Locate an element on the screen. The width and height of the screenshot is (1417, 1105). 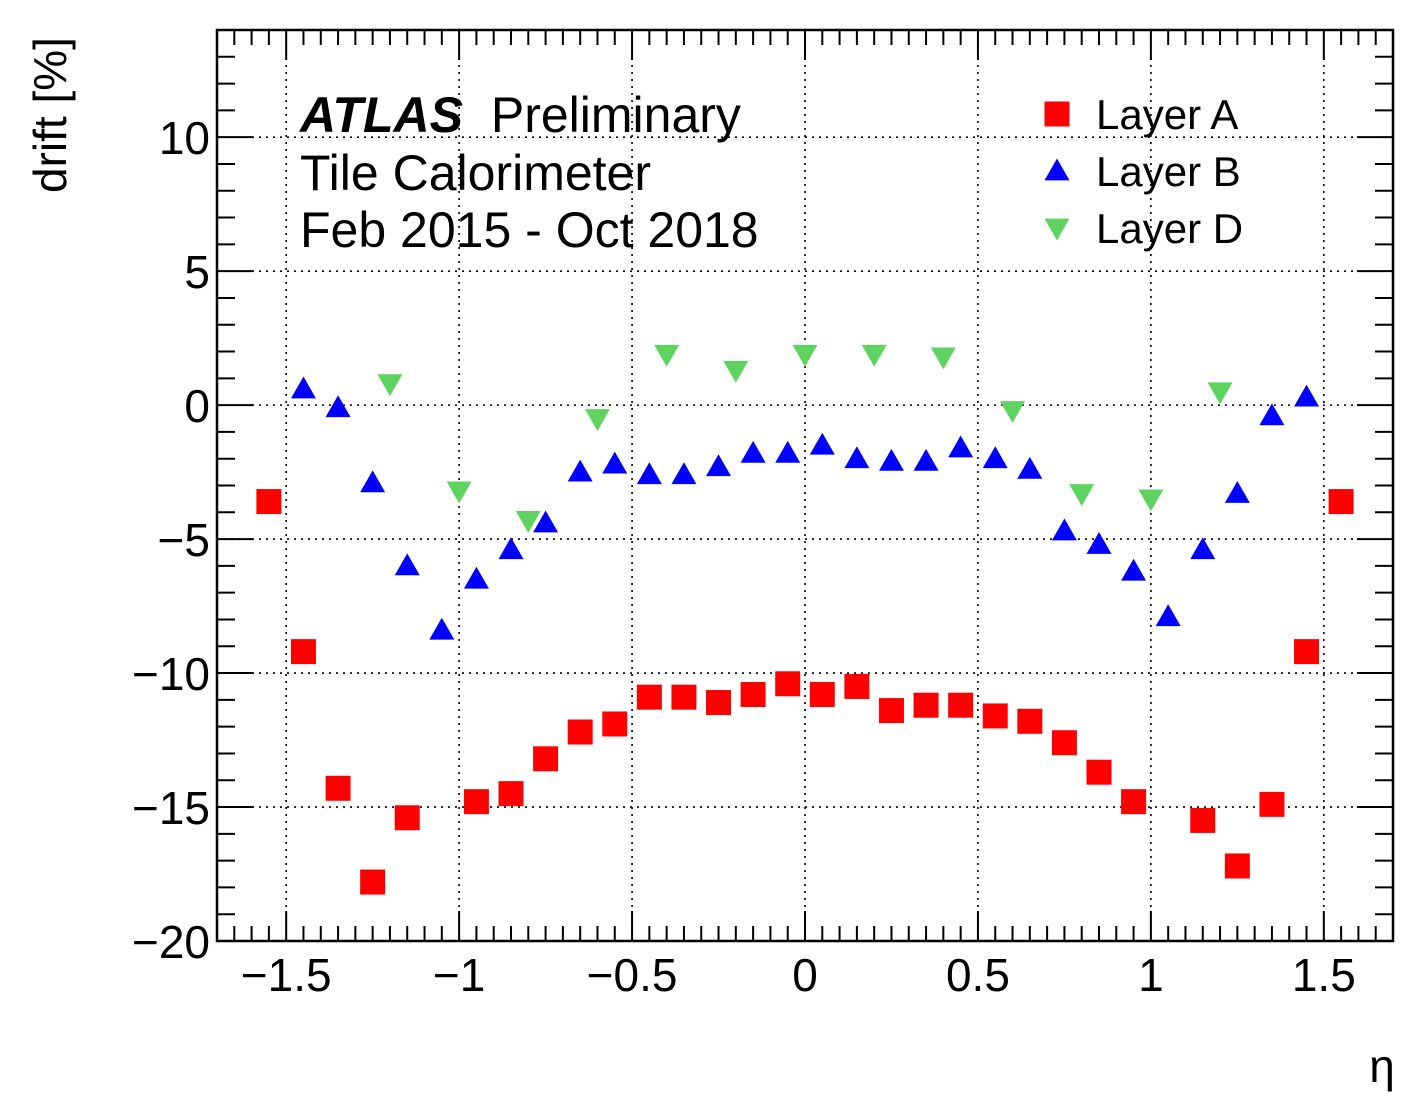
legend-item: Layer A is located at coordinates (1141, 114).